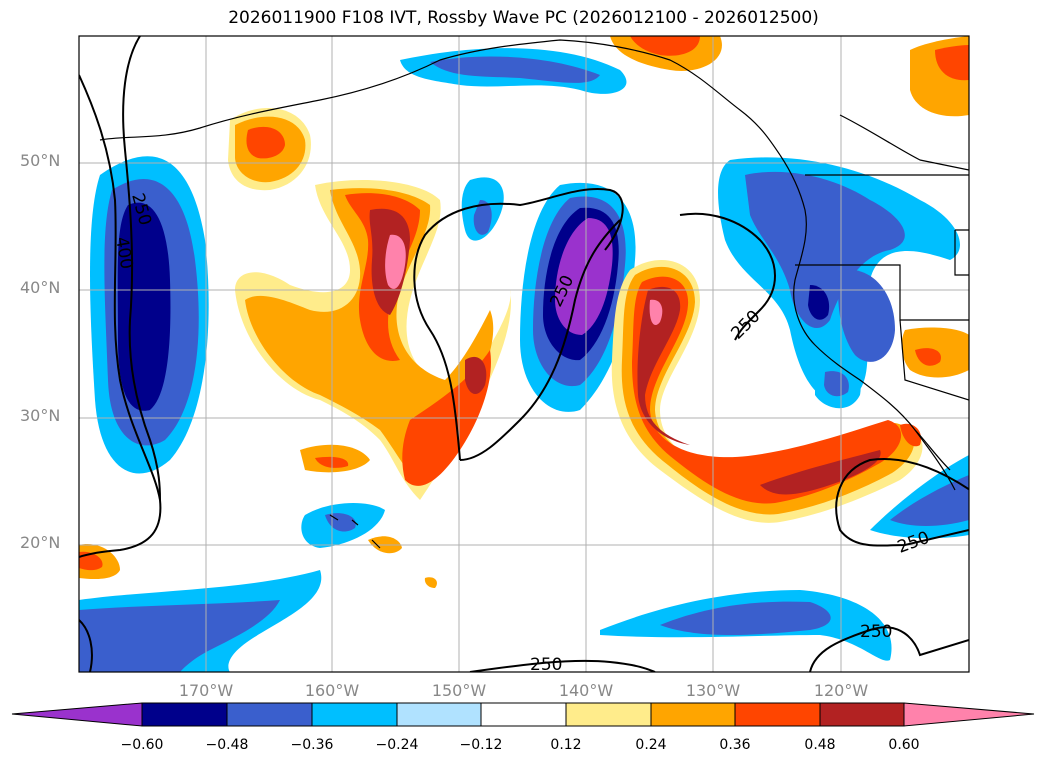 The image size is (1047, 765). Describe the element at coordinates (206, 690) in the screenshot. I see `lon-label: 170°W` at that location.